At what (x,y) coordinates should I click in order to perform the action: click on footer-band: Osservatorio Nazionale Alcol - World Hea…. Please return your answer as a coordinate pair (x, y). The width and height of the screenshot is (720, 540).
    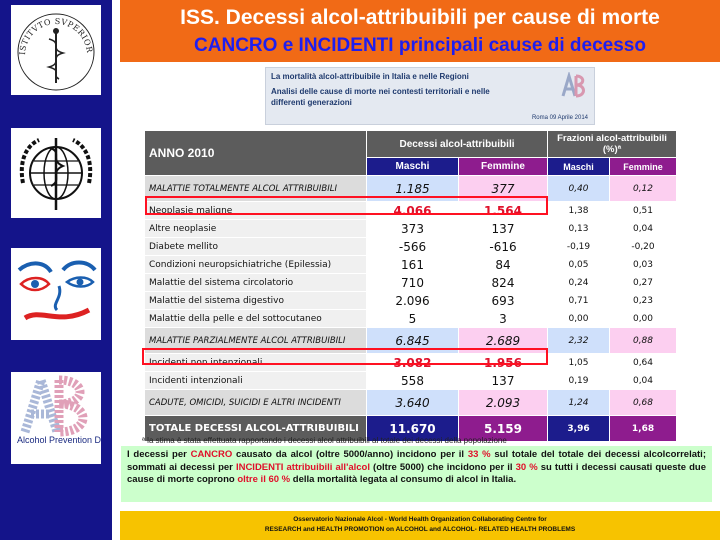
    Looking at the image, I should click on (420, 525).